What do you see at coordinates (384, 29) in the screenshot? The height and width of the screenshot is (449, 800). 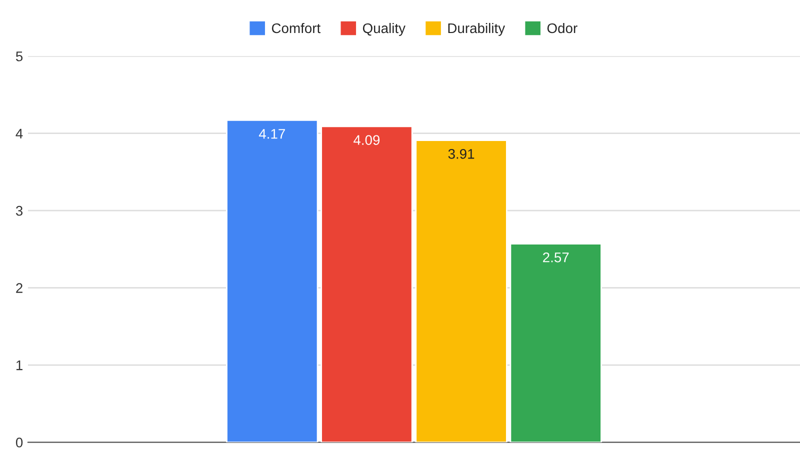 I see `legend-label: Quality` at bounding box center [384, 29].